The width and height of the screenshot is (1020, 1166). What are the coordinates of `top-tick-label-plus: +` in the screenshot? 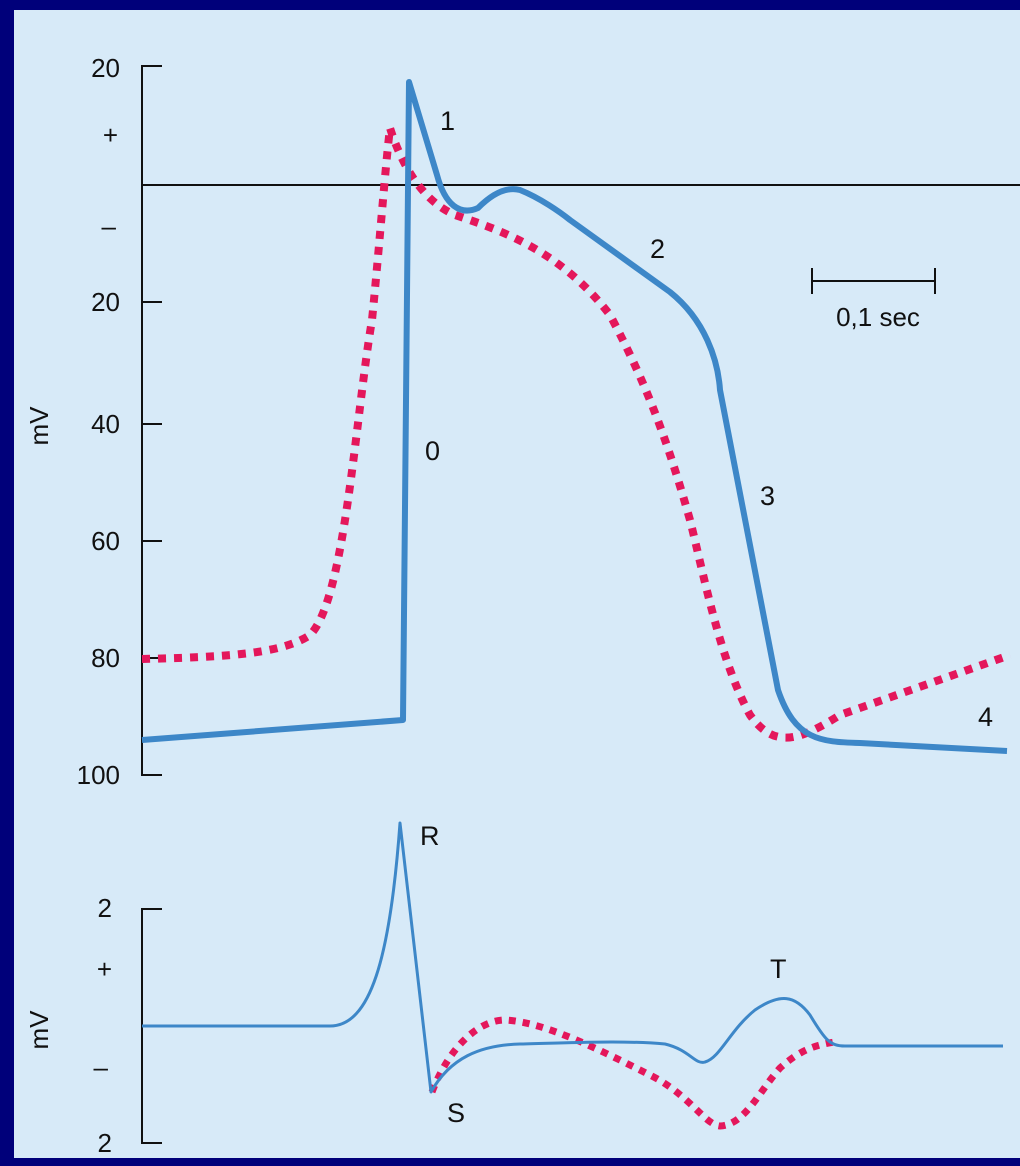 It's located at (110, 135).